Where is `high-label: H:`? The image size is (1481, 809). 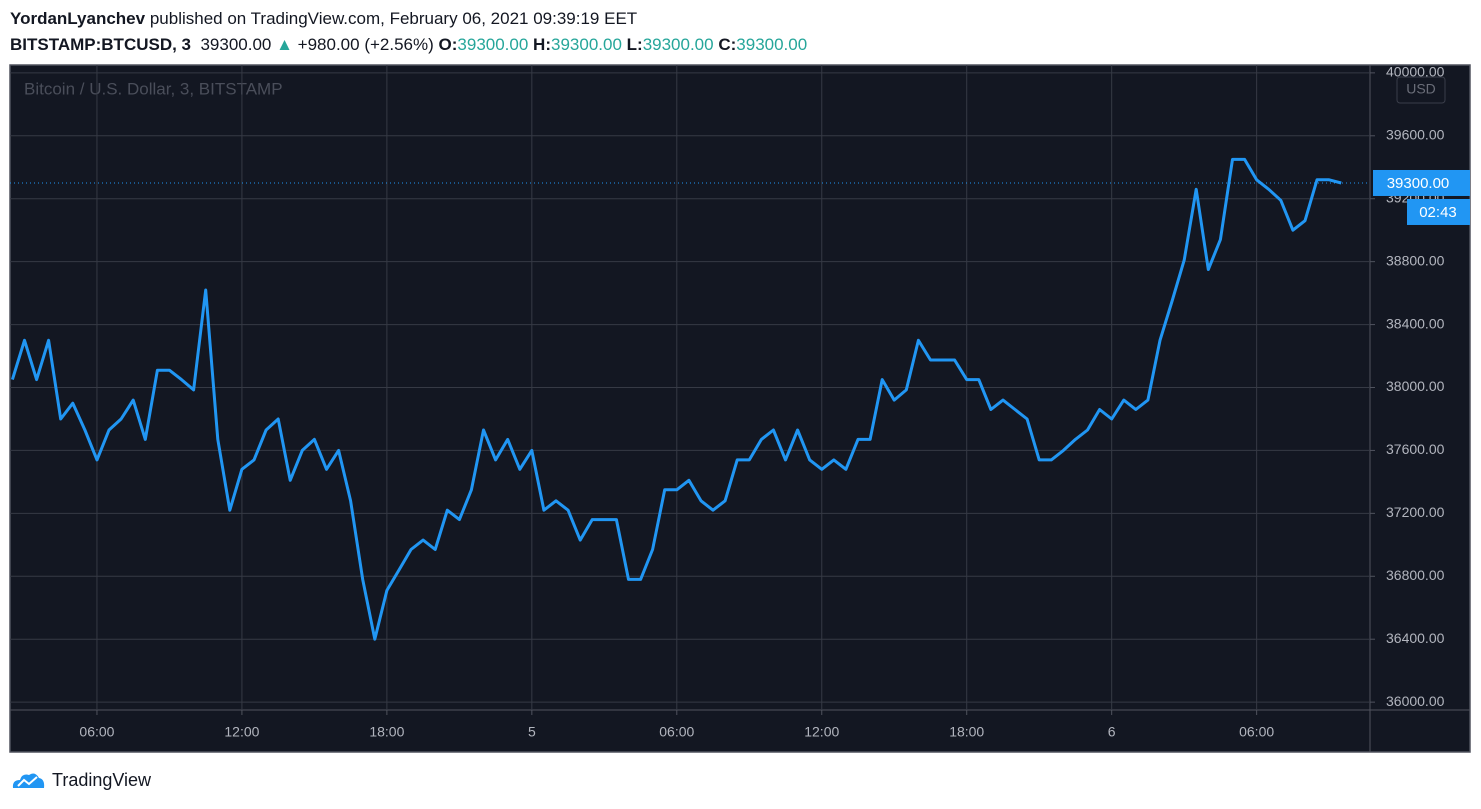
high-label: H: is located at coordinates (542, 44).